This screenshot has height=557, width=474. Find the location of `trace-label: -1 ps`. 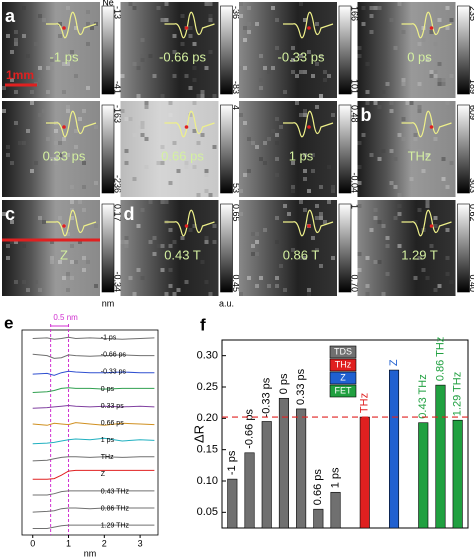

trace-label: -1 ps is located at coordinates (109, 338).